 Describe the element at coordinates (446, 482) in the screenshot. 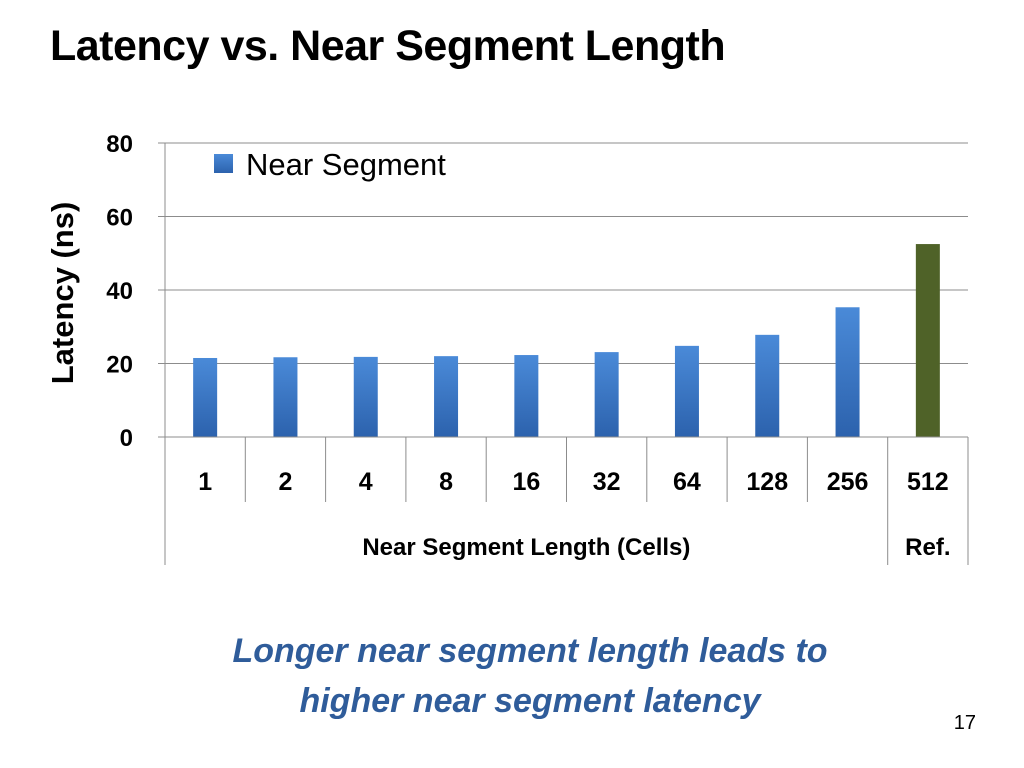

I see `x-category-label: 8` at that location.